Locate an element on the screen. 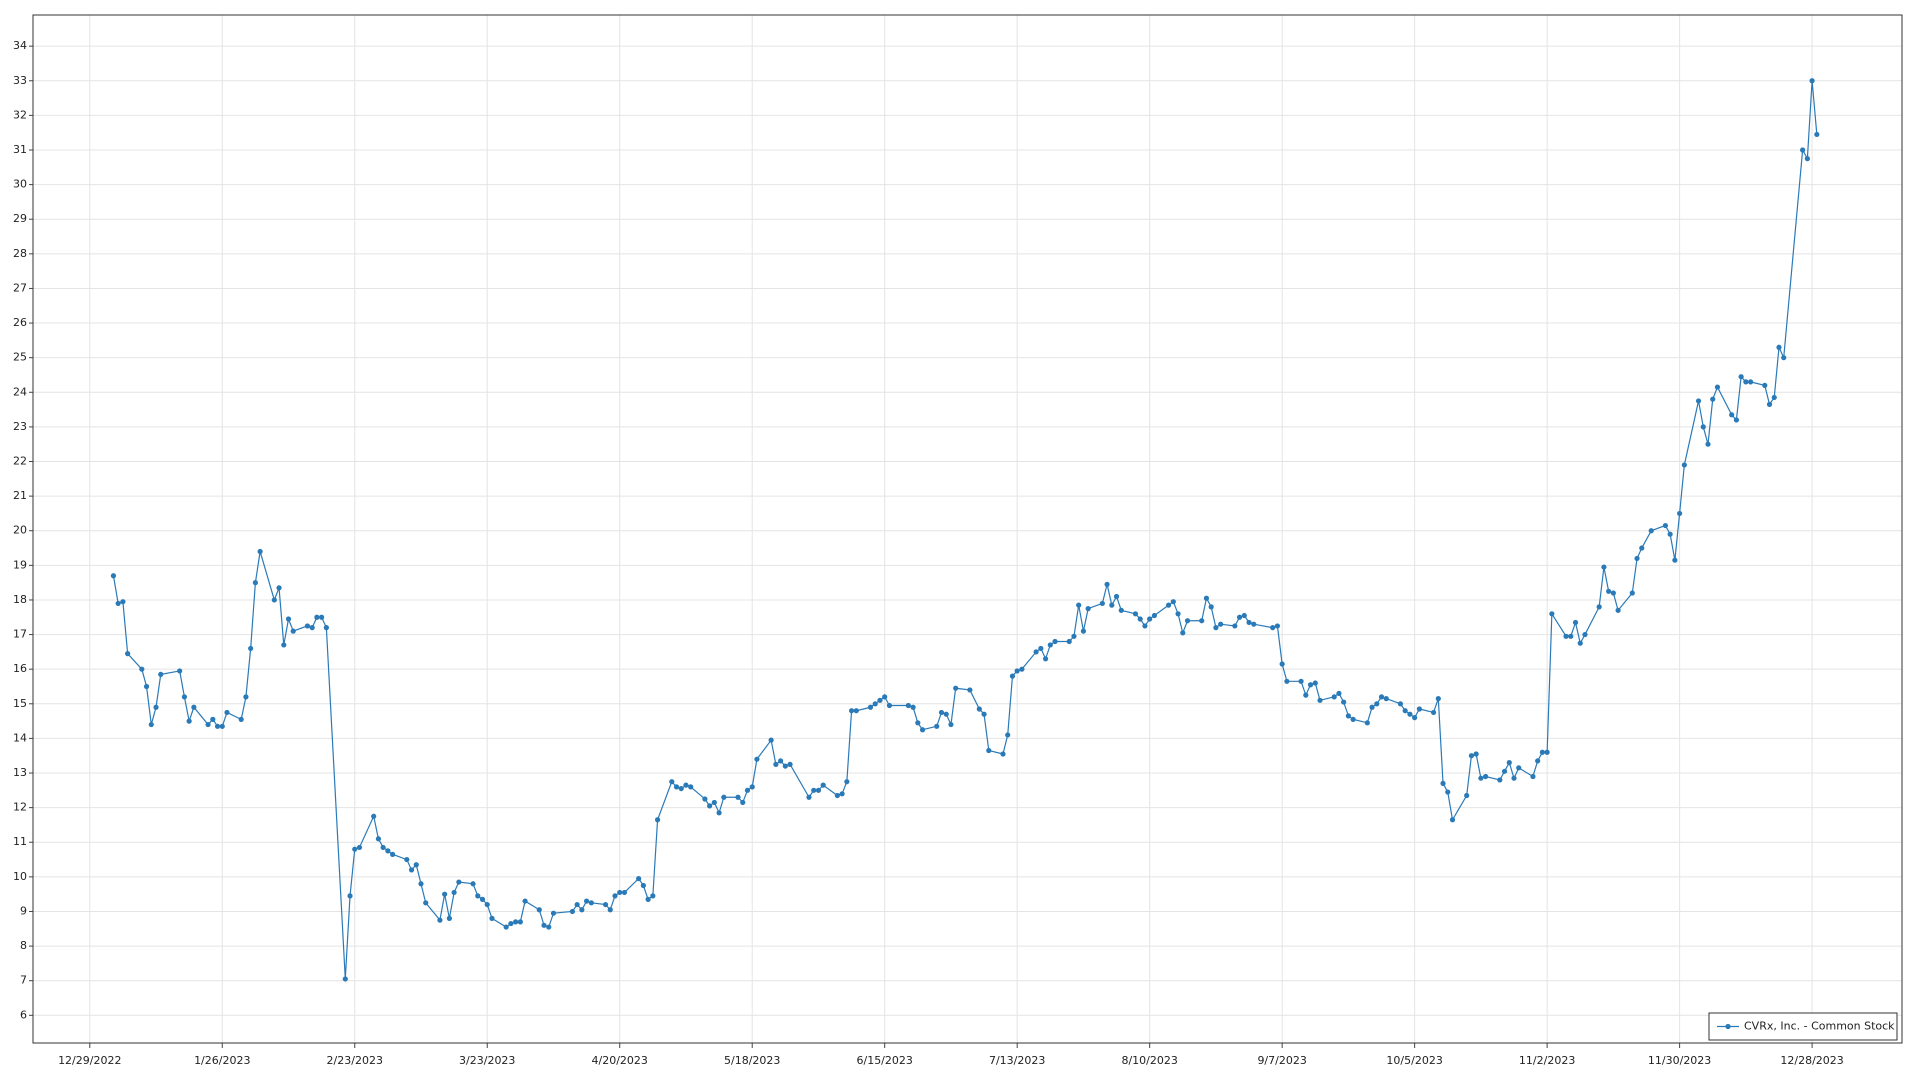  x-tick-label: 1/26/2023 is located at coordinates (222, 1060).